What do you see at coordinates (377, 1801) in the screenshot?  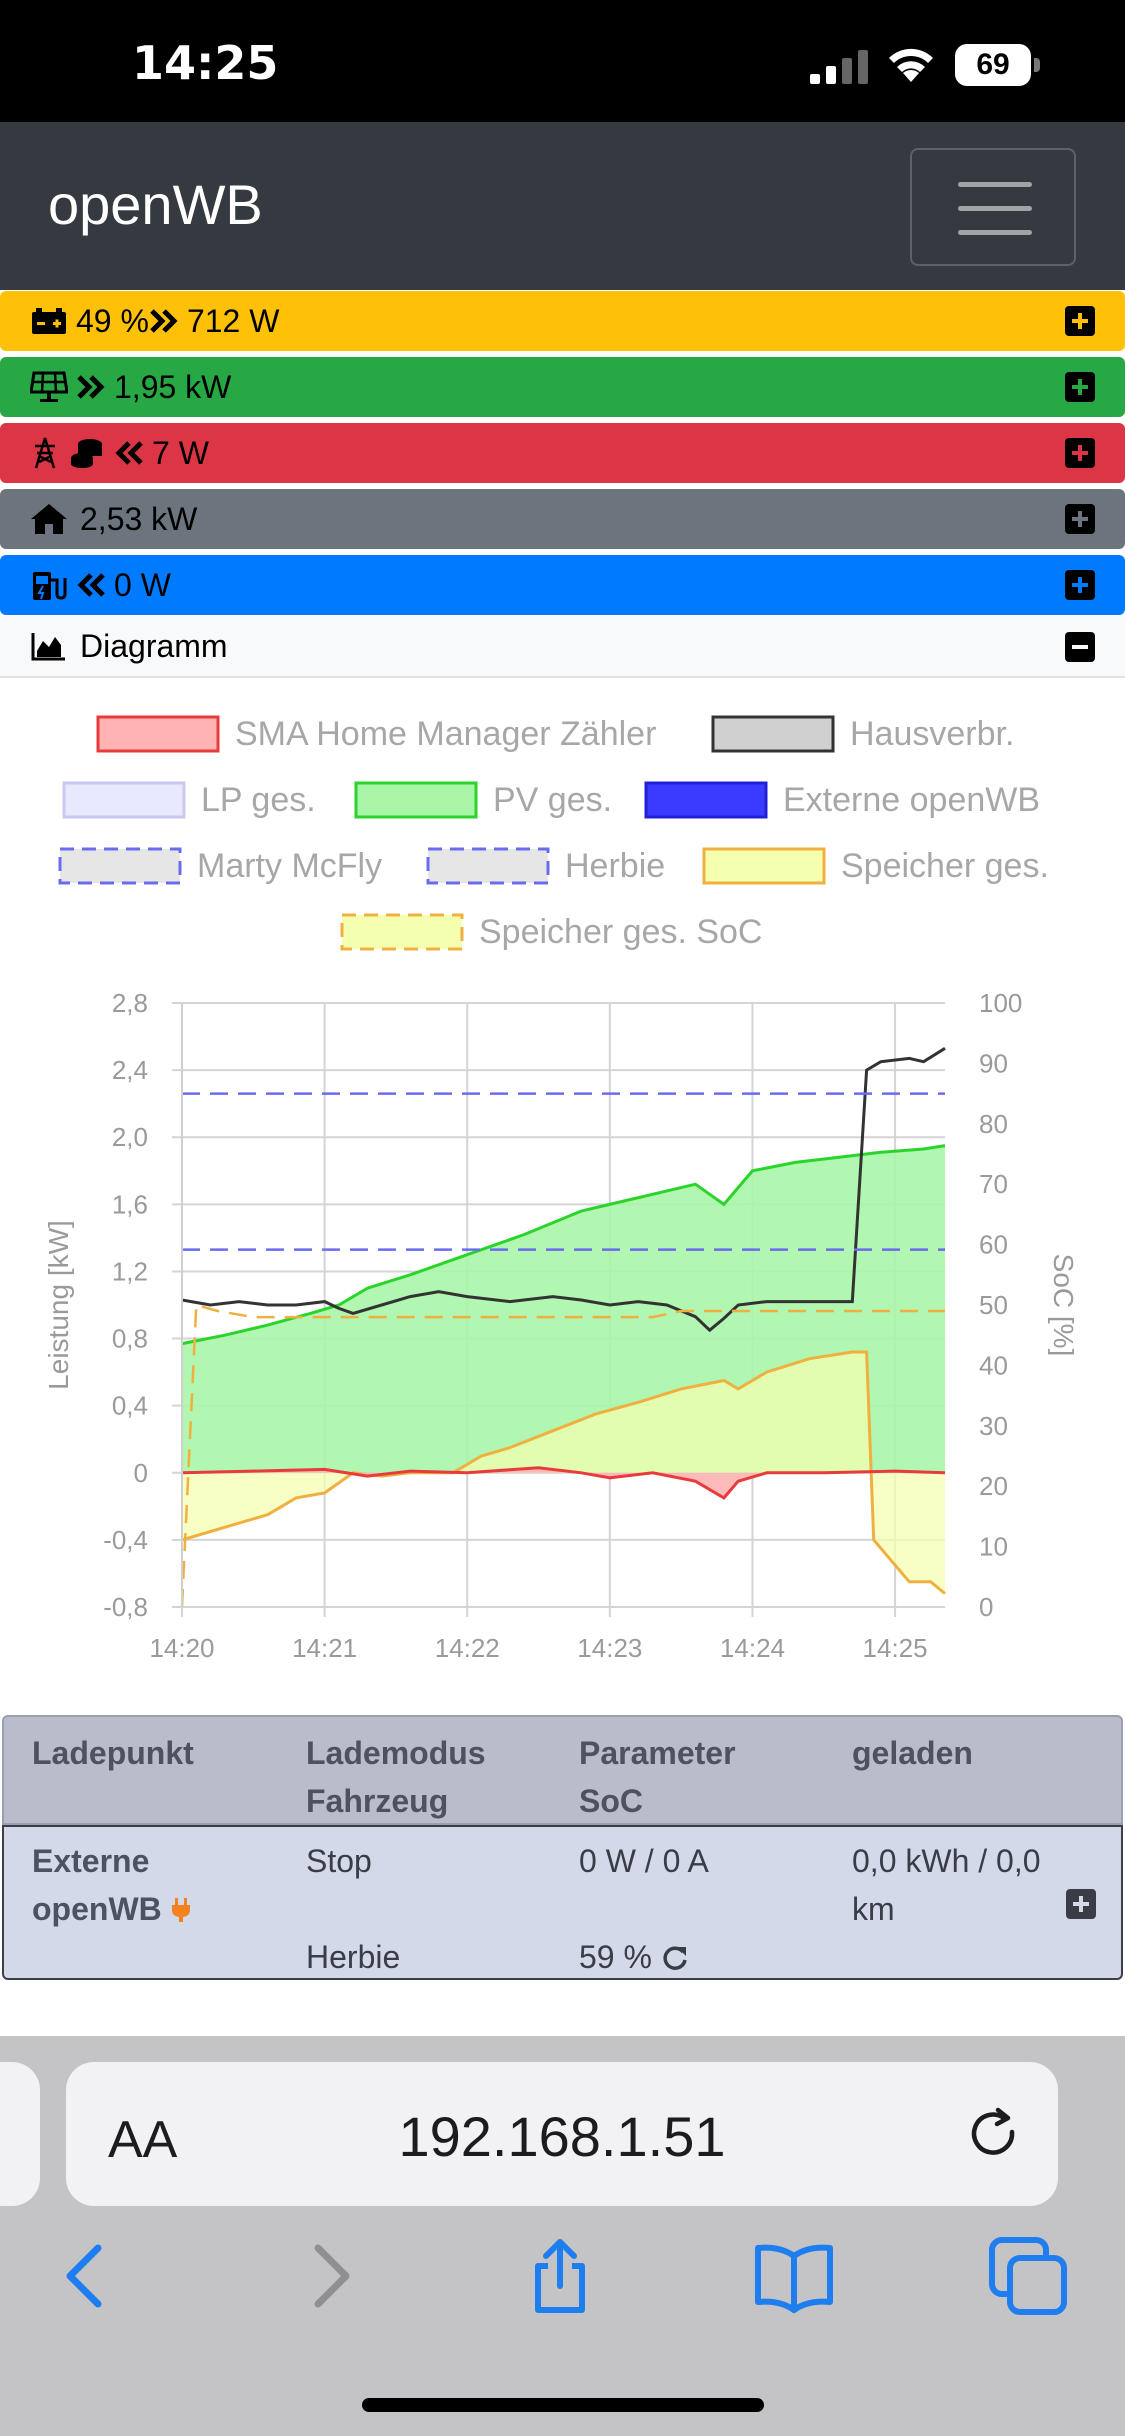 I see `header-fahrzeug: Fahrzeug` at bounding box center [377, 1801].